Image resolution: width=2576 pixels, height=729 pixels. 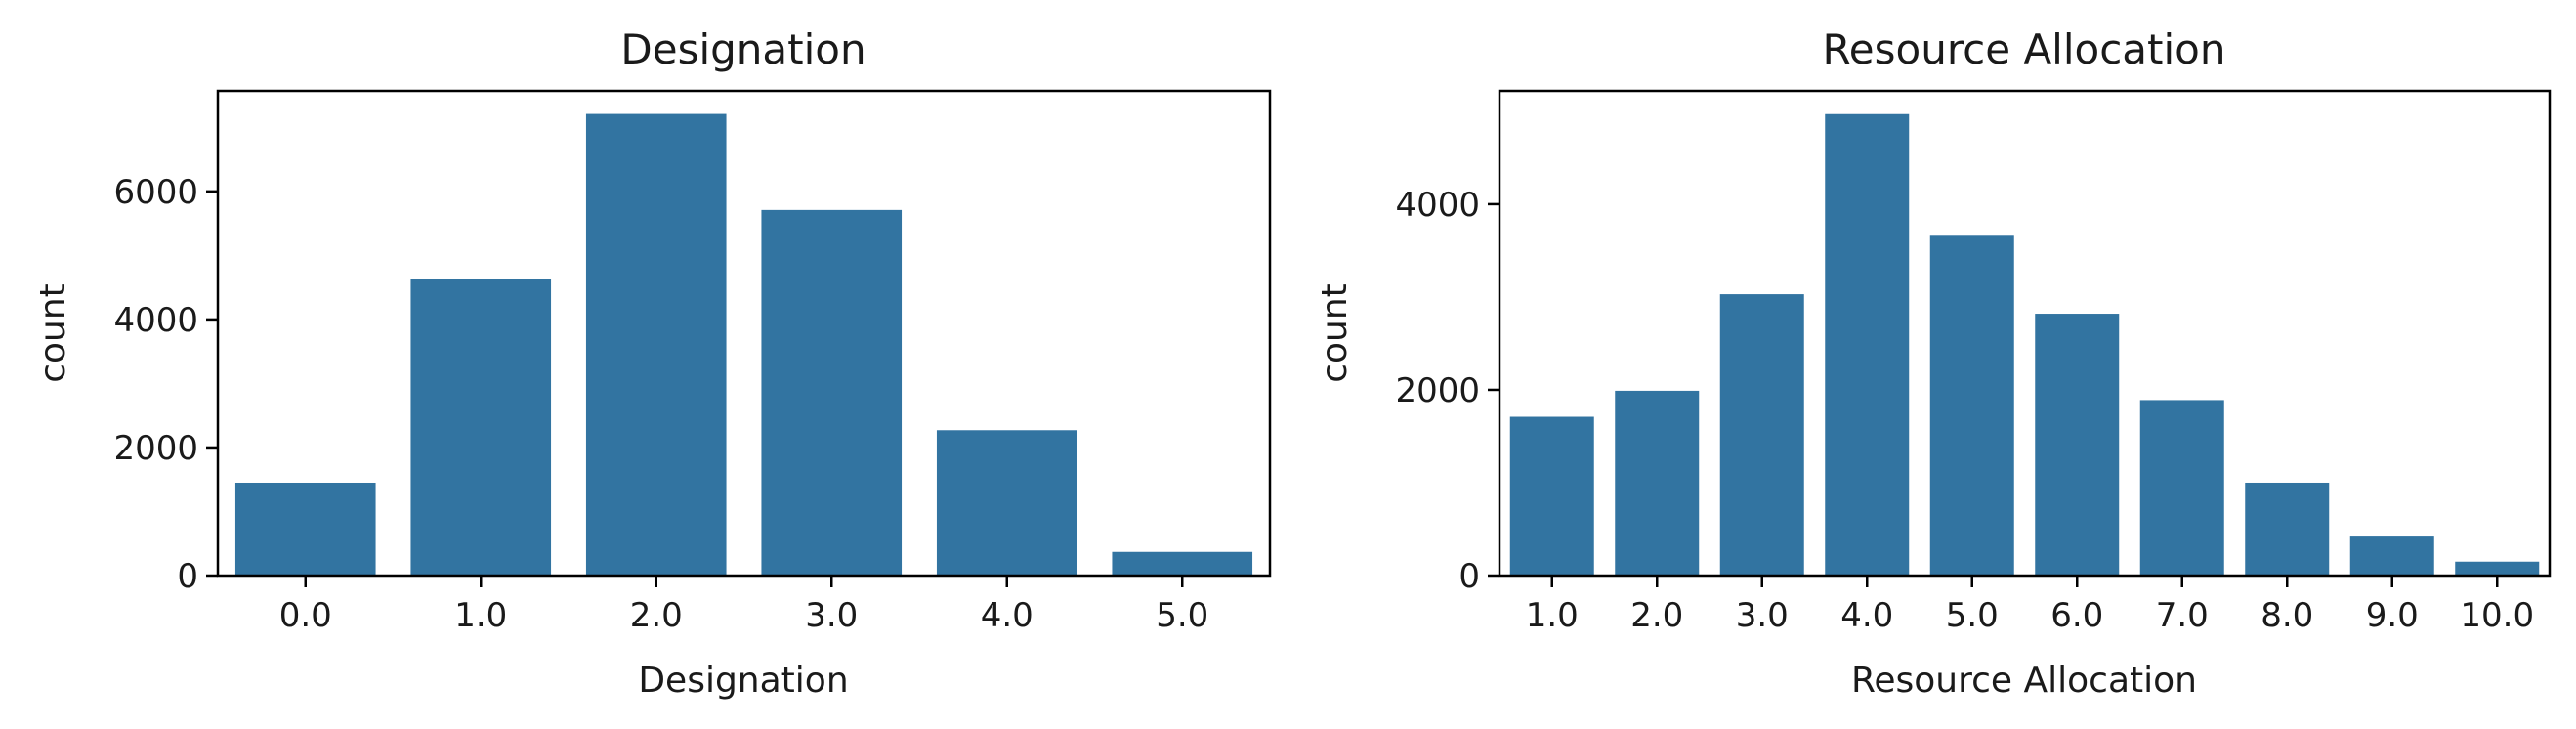 I want to click on y-ticks: 0 2000 4000 6000, so click(x=165, y=384).